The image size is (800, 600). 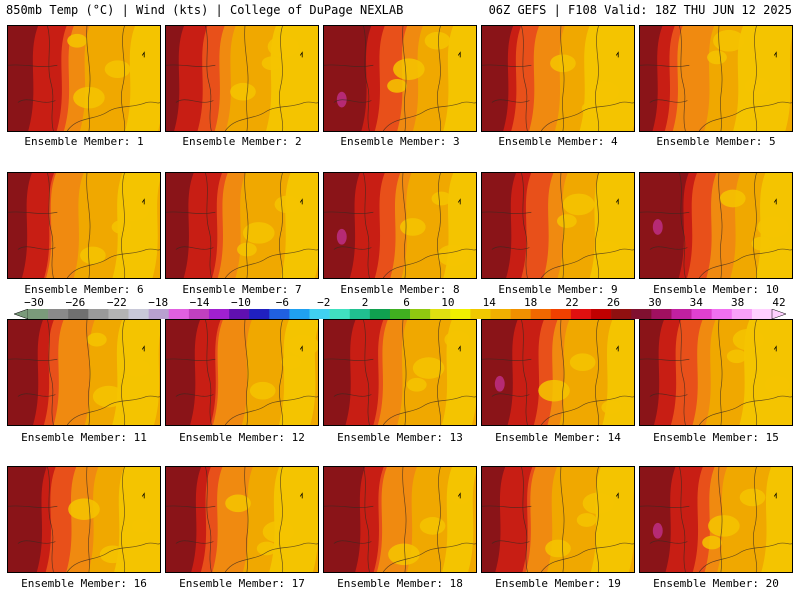 I want to click on colorbar-tick-label: −18, so click(x=158, y=302).